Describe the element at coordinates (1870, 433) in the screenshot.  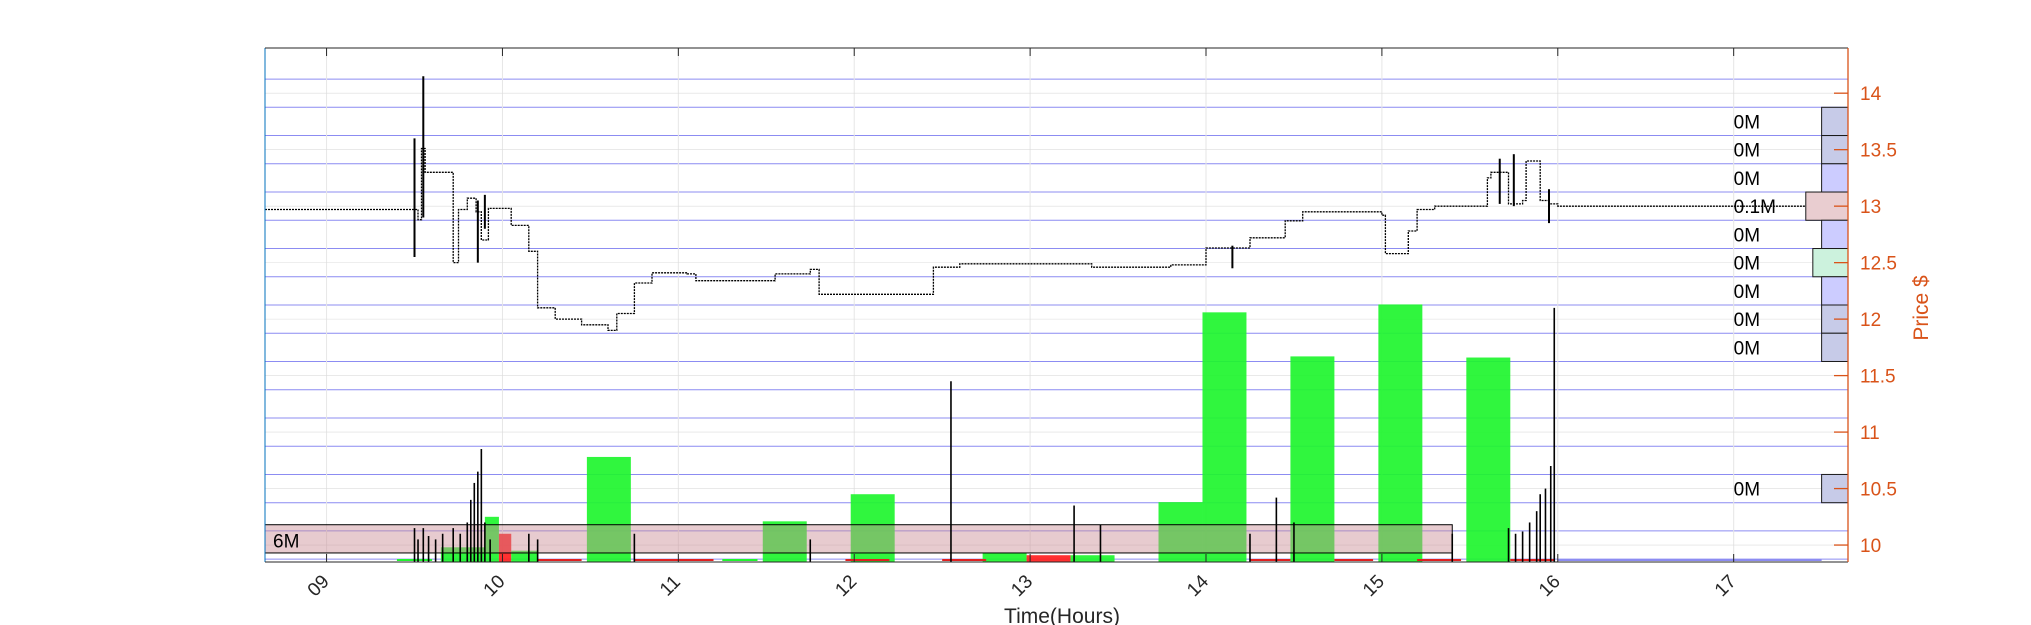
I see `y-tick-label: 11` at that location.